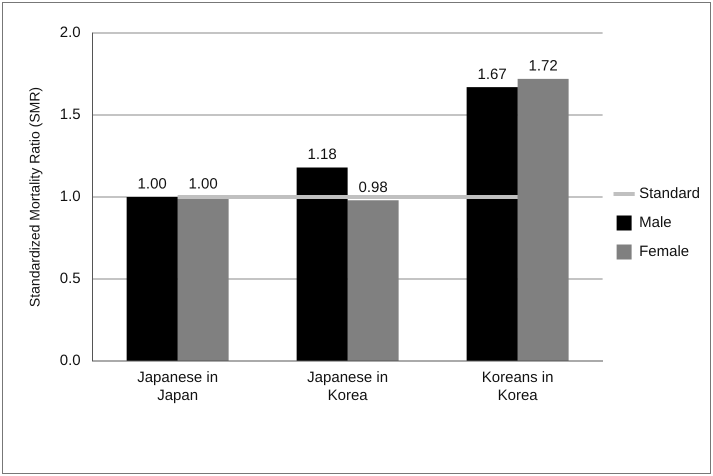 Image resolution: width=713 pixels, height=476 pixels. Describe the element at coordinates (669, 193) in the screenshot. I see `legend-label: Standard` at that location.